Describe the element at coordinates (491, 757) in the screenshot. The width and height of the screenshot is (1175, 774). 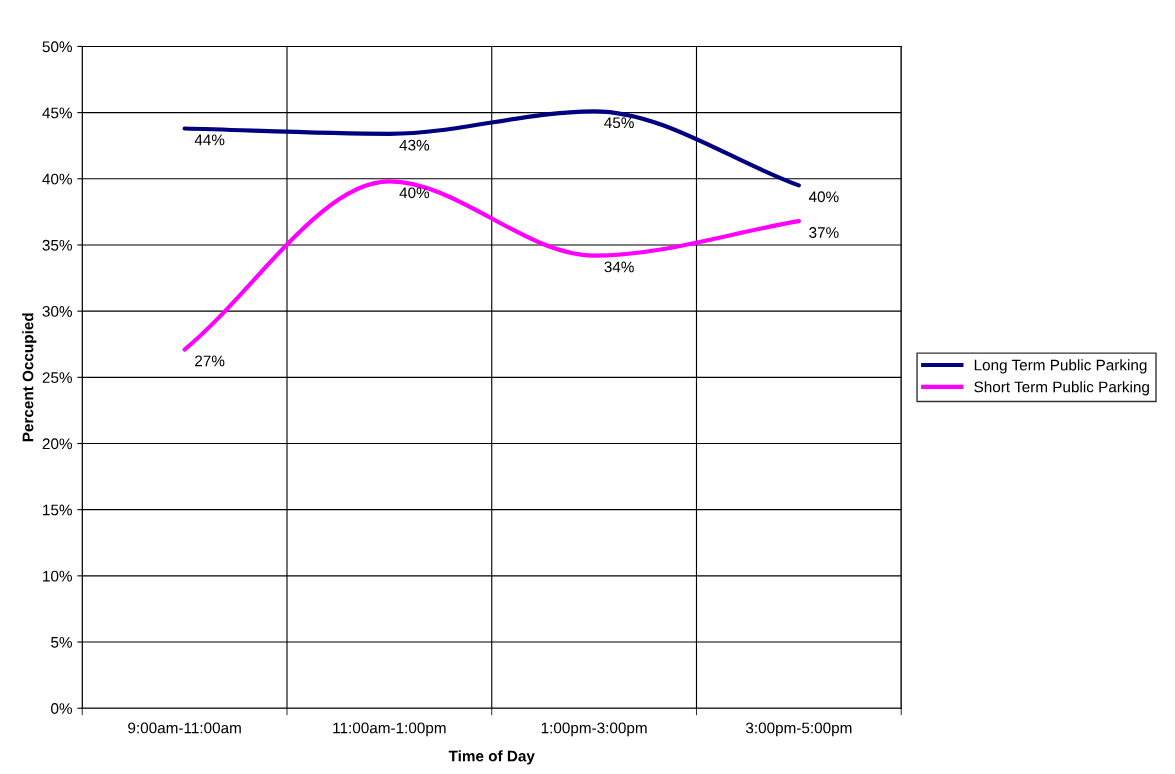
I see `x-axis-title: Time of Day` at that location.